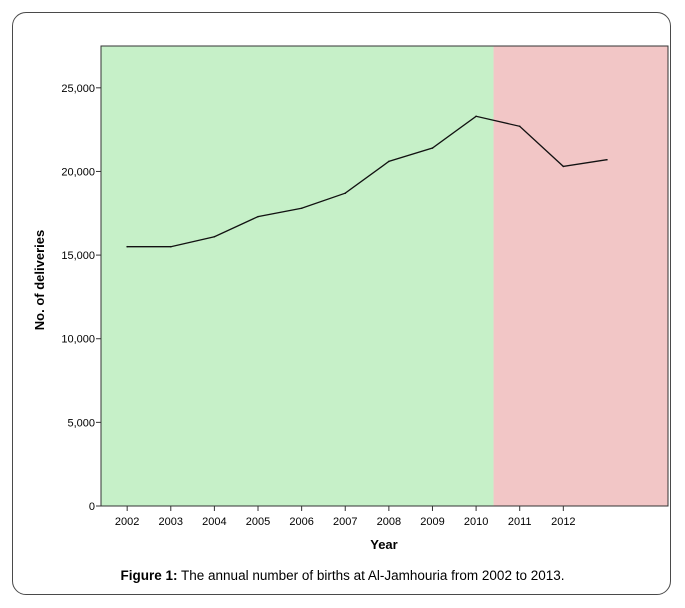  I want to click on x-tick-label: 2011, so click(520, 522).